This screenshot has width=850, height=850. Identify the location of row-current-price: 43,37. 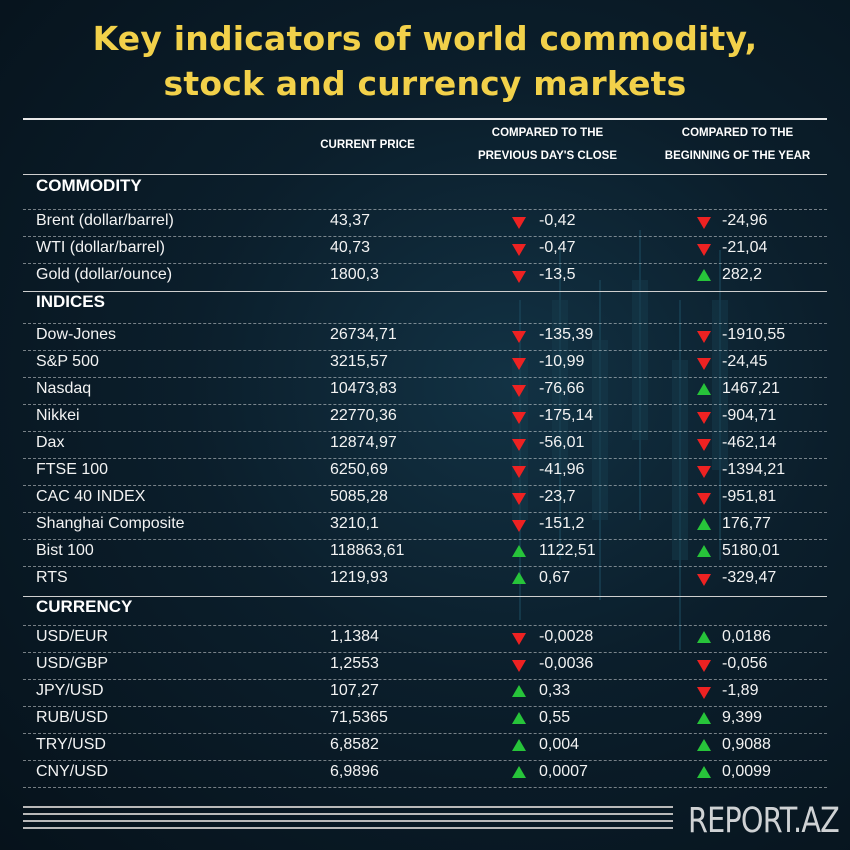
(350, 220).